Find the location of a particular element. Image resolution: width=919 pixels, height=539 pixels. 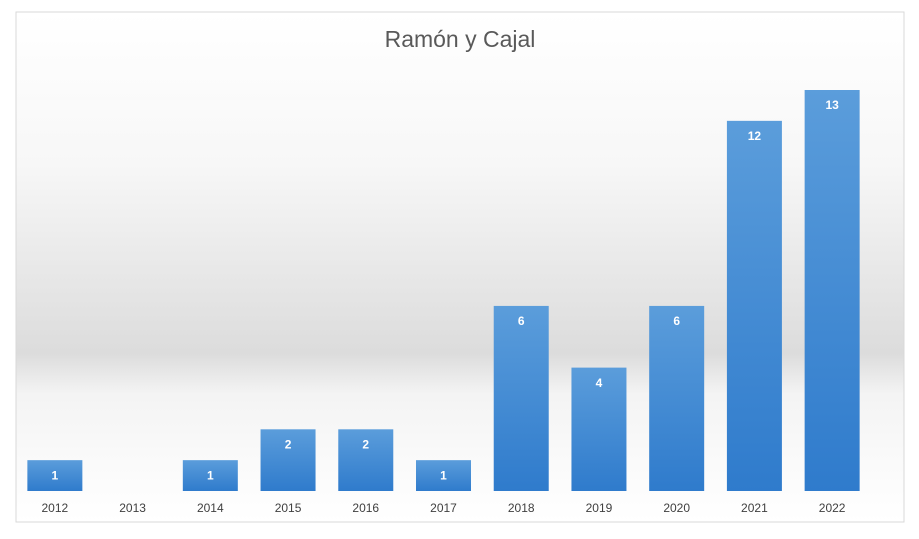

x-tick-label: 2019 is located at coordinates (599, 508).